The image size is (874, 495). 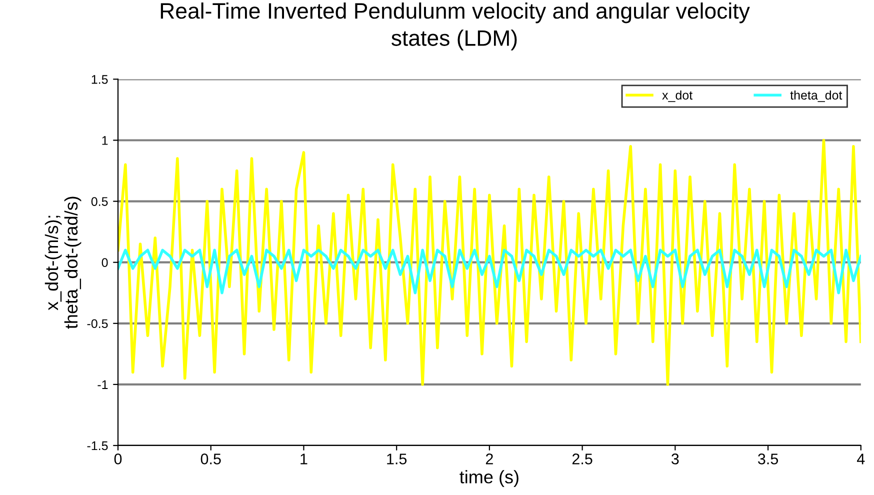 I want to click on line-series, so click(x=489, y=271).